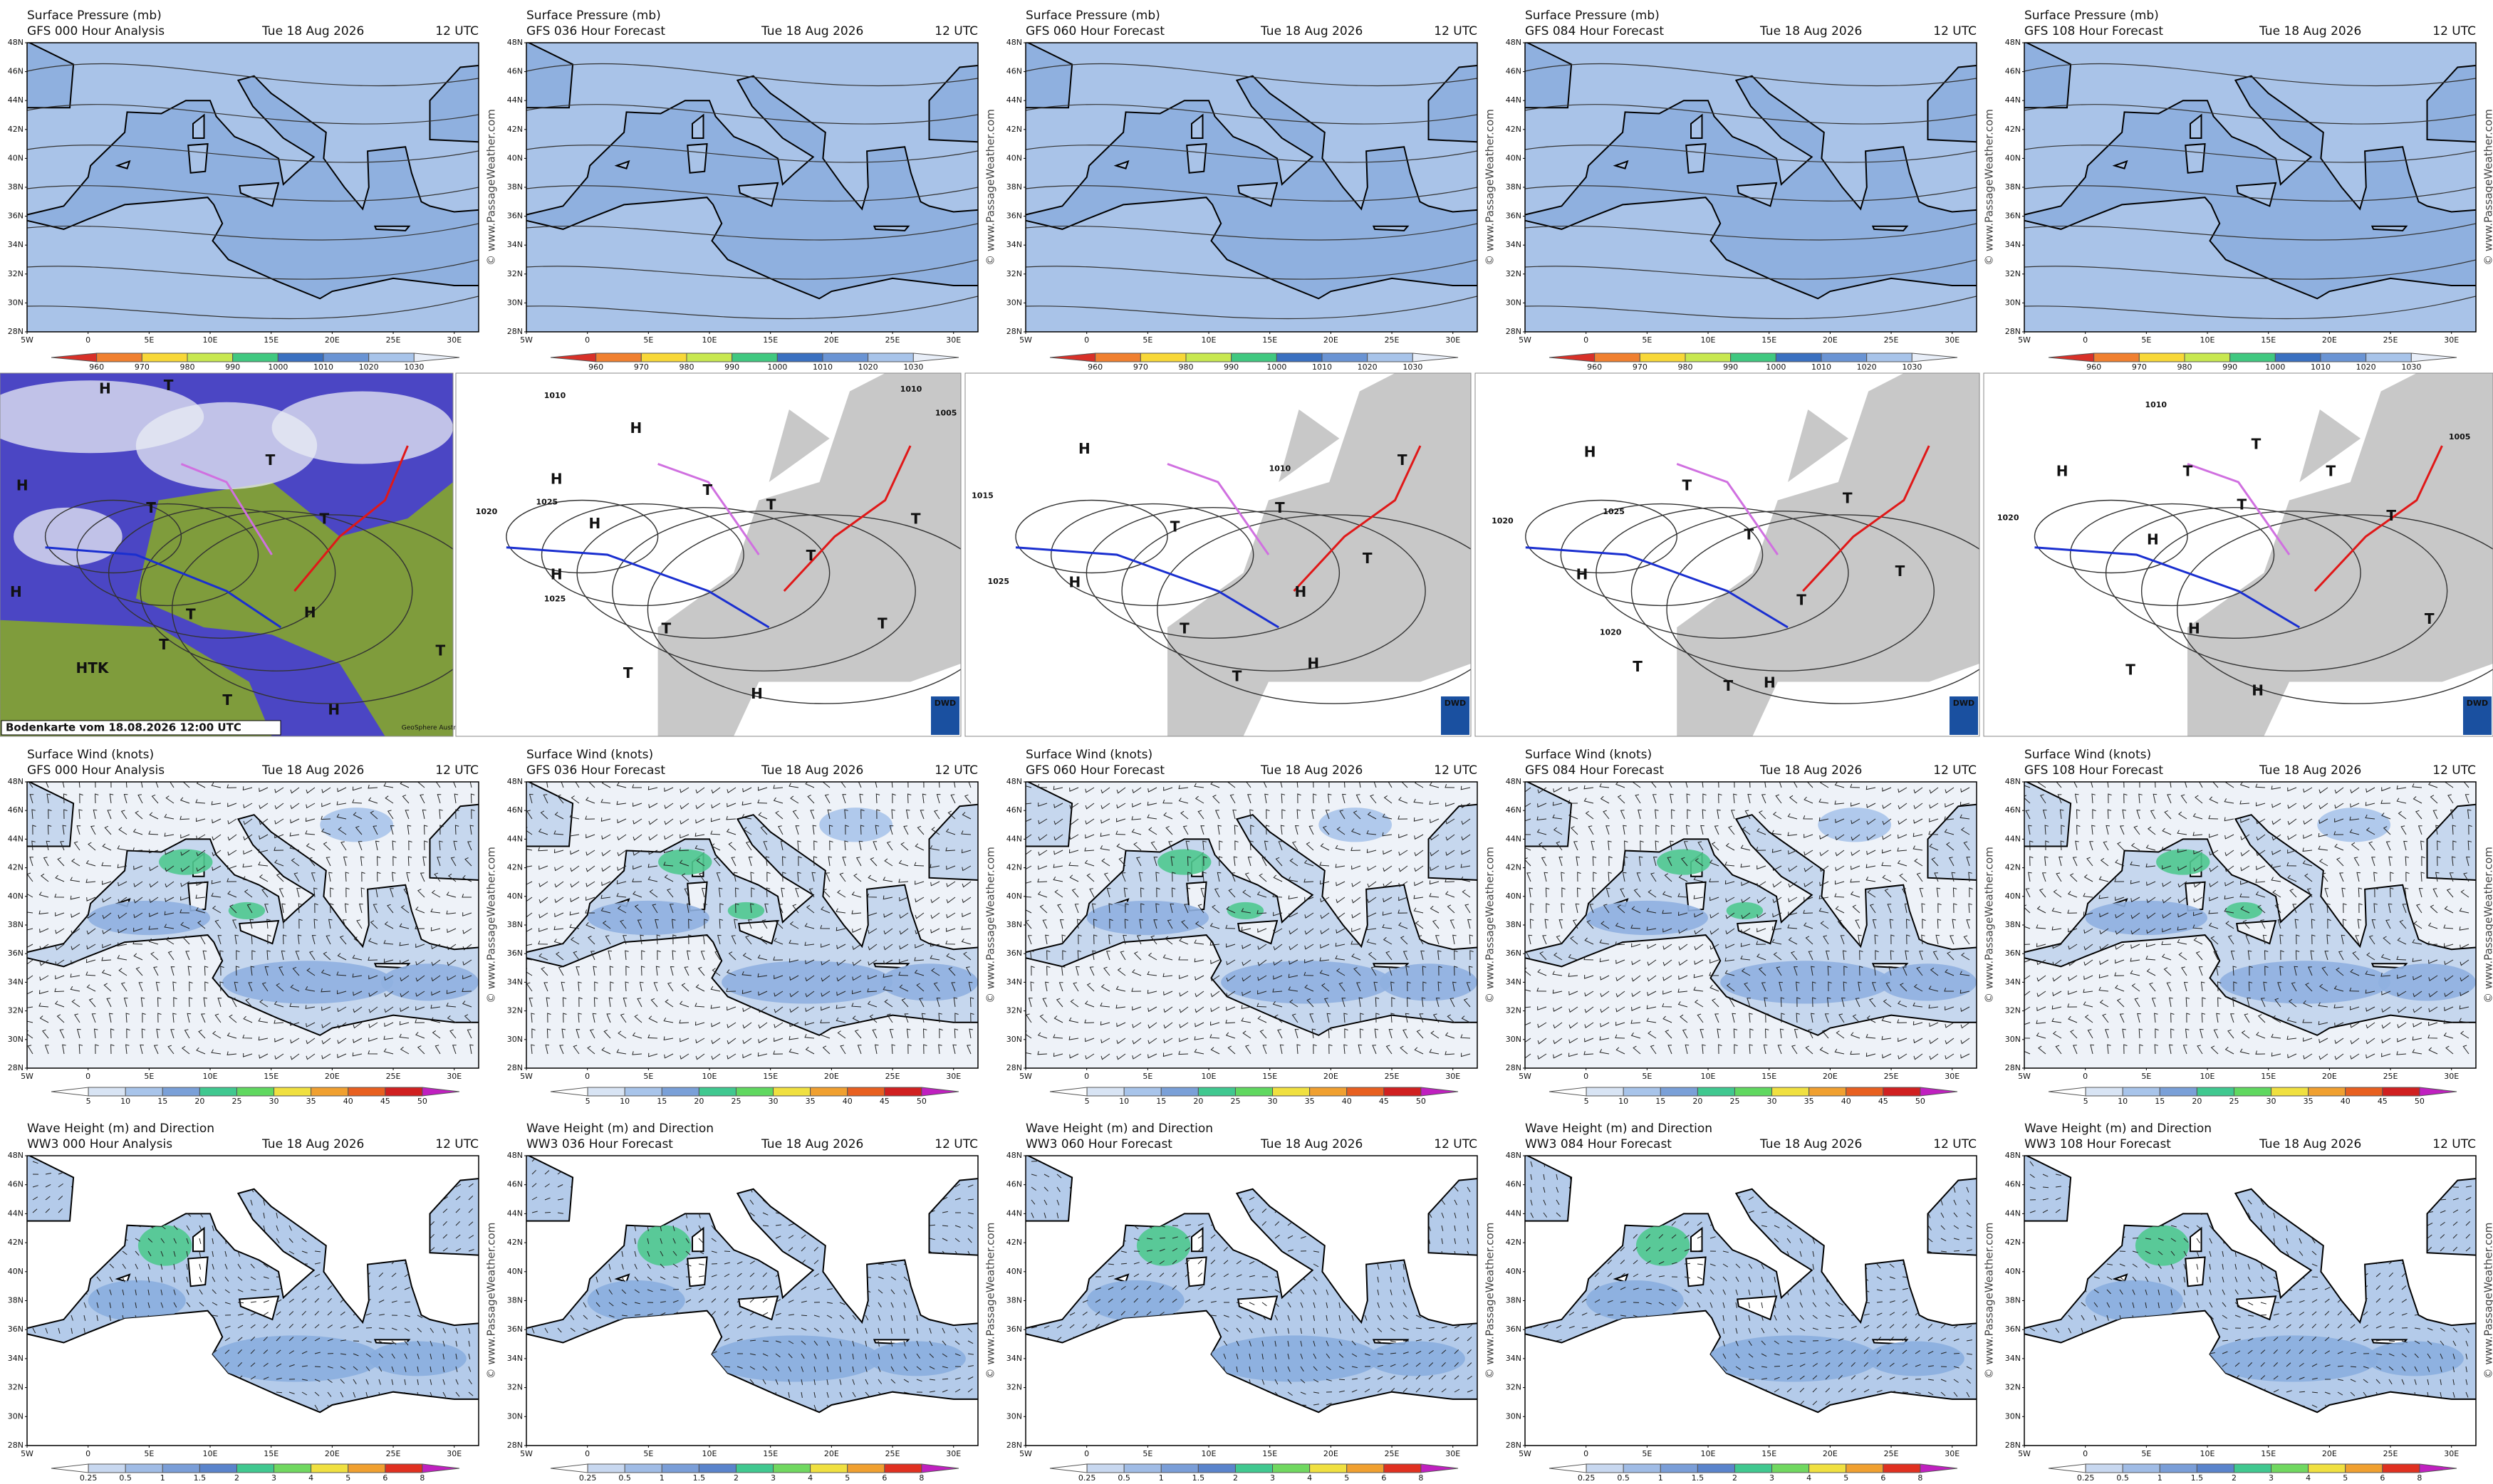 This screenshot has height=1484, width=2493. I want to click on lat-tick-label: 40N, so click(515, 1271).